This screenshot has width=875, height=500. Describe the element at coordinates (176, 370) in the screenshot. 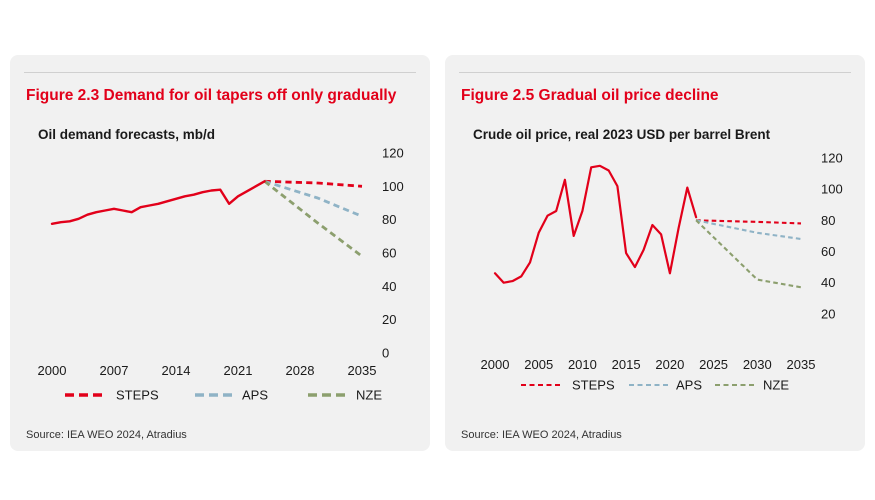

I see `x-tick-label: 2014` at that location.